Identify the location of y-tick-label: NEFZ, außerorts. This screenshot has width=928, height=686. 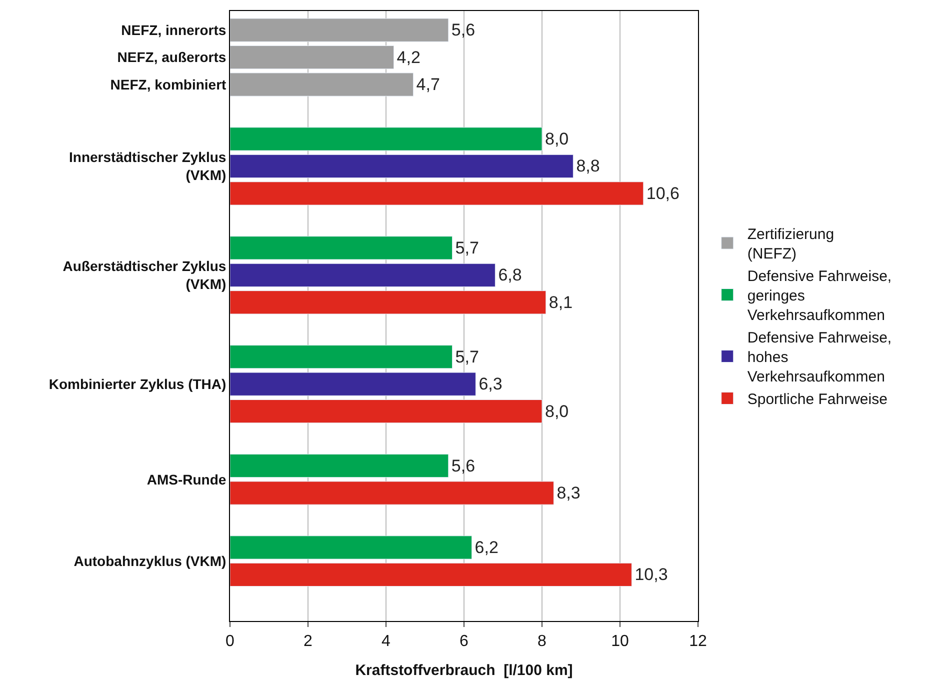
(171, 57).